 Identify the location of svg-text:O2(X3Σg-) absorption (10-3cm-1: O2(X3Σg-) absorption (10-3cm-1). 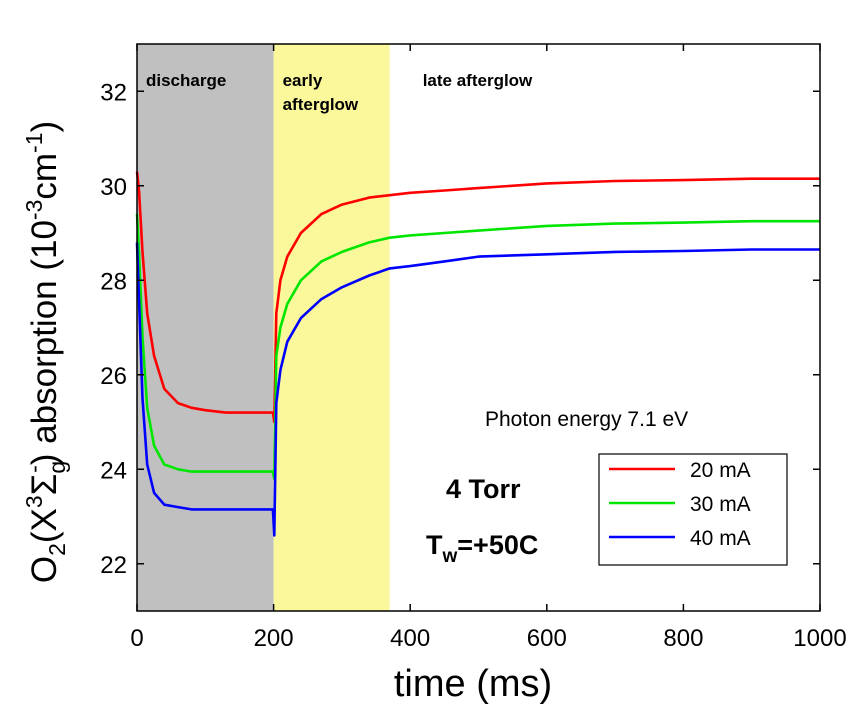
(45, 352).